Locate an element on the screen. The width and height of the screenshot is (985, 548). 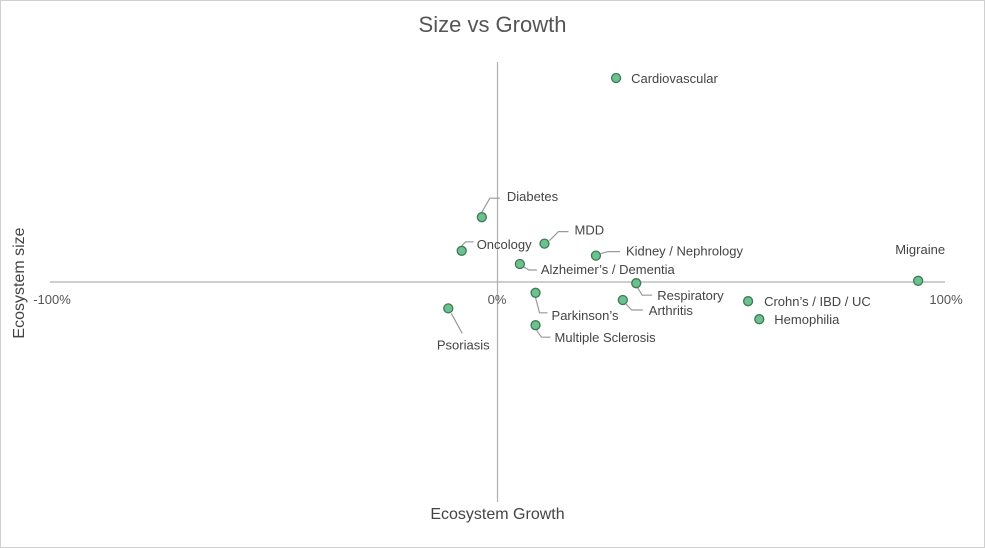
point-label: Respiratory is located at coordinates (690, 295).